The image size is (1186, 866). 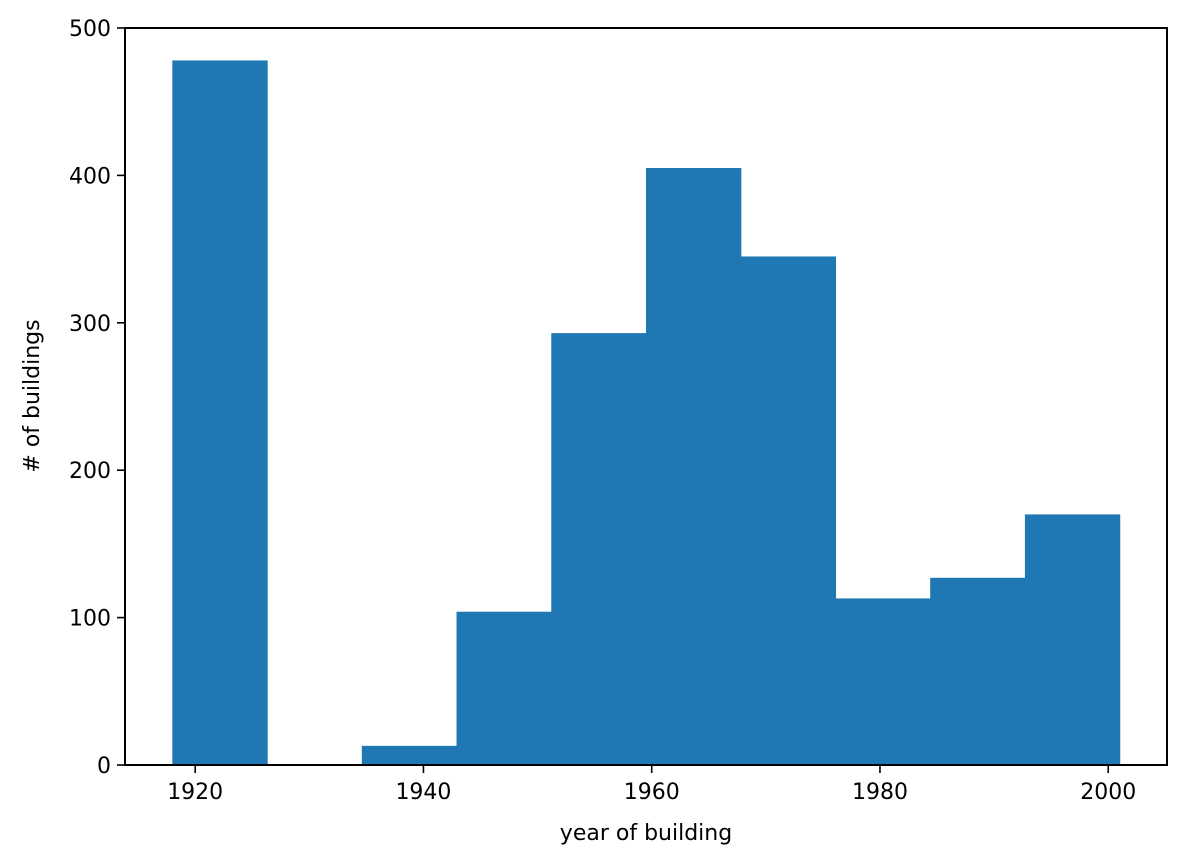 I want to click on y-axis-label: # of buildings, so click(x=32, y=395).